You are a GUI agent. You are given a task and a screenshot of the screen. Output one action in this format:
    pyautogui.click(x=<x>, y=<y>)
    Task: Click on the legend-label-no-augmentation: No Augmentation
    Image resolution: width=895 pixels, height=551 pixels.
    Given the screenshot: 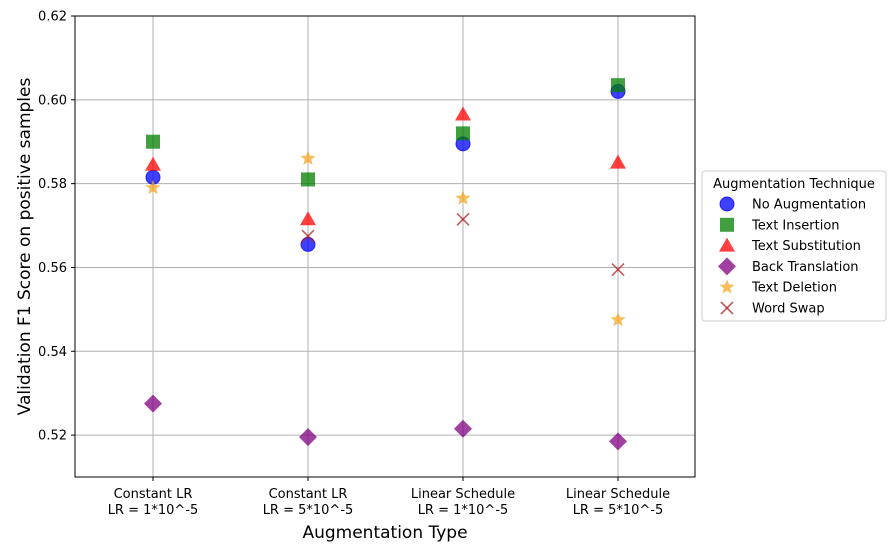 What is the action you would take?
    pyautogui.click(x=809, y=205)
    